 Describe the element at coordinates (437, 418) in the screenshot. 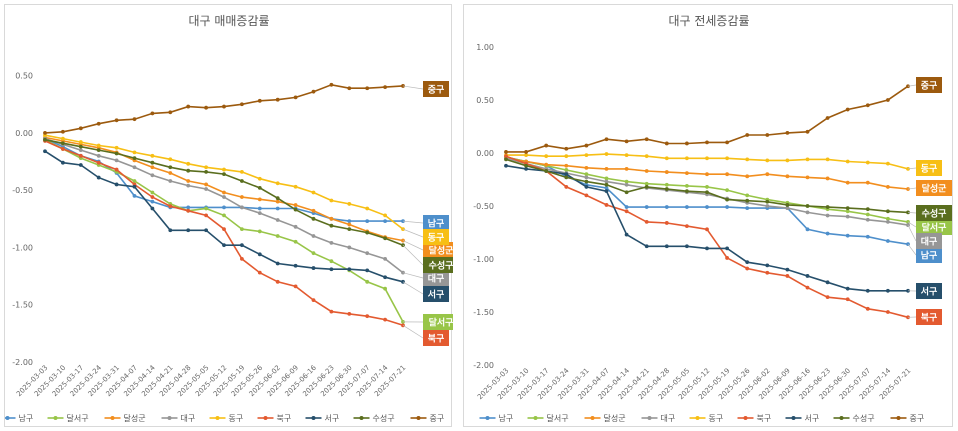

I see `legend-label: 중구` at that location.